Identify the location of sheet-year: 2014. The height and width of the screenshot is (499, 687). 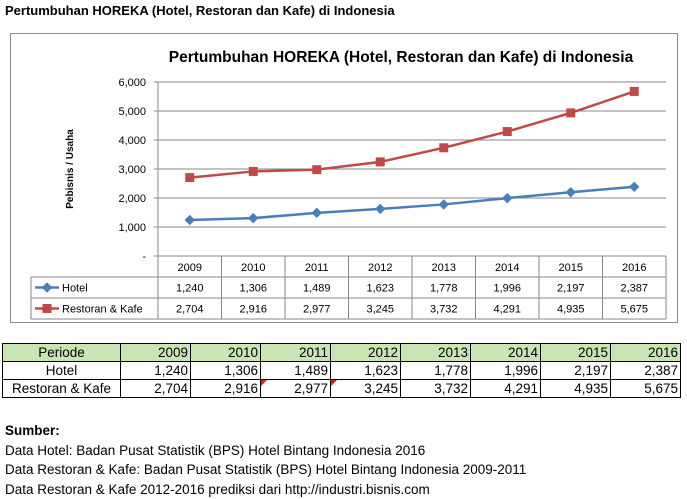
(506, 353).